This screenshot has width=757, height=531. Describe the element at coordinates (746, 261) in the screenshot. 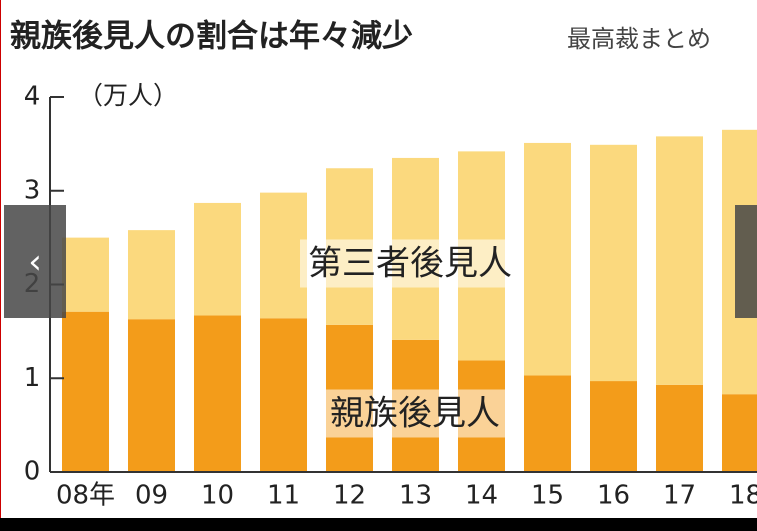

I see `next-button` at that location.